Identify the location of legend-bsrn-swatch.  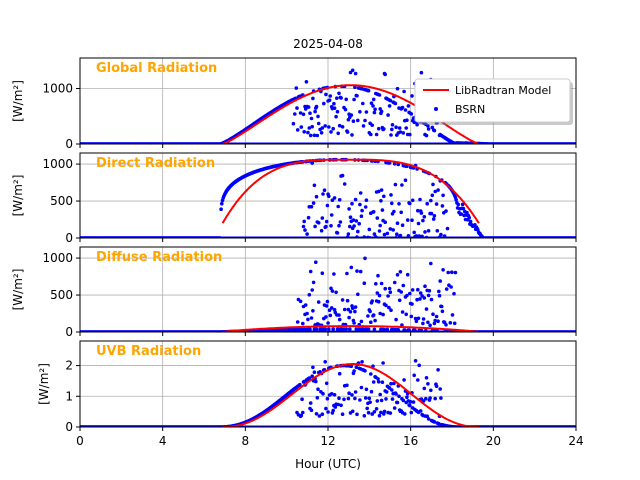
(436, 109).